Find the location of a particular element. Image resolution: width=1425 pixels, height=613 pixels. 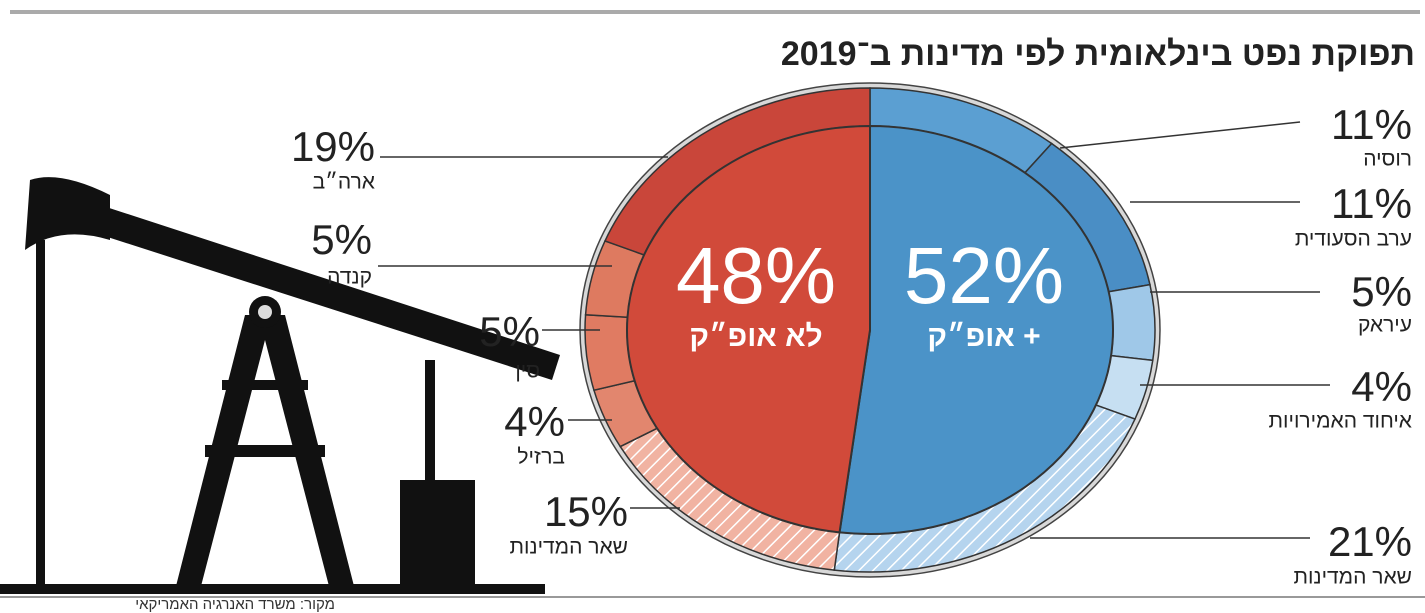

outer-category-label: איחוד האמירויות is located at coordinates (1340, 421).